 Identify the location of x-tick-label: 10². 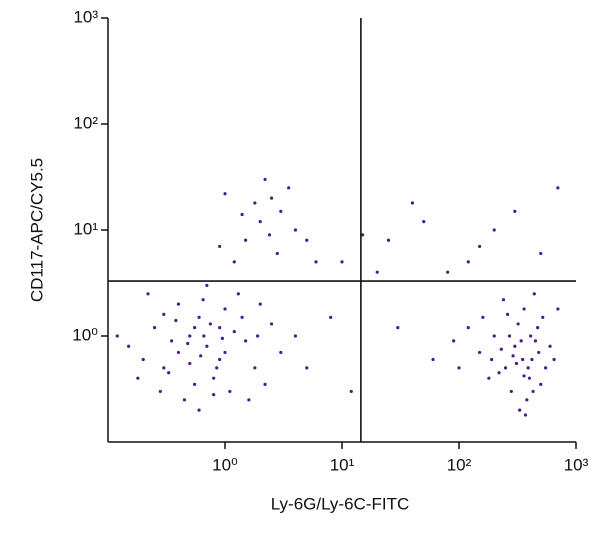
(459, 464).